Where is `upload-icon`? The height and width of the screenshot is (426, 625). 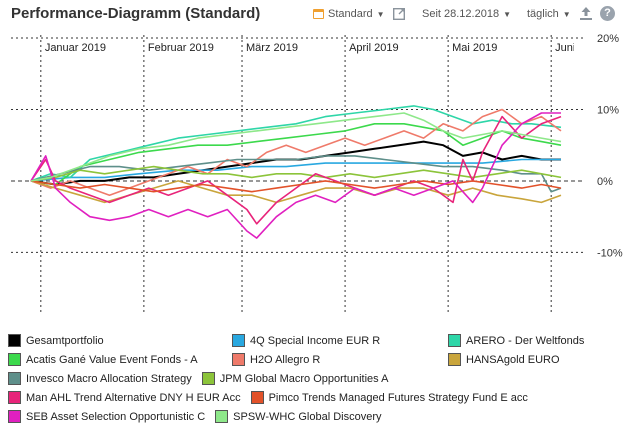 upload-icon is located at coordinates (586, 13).